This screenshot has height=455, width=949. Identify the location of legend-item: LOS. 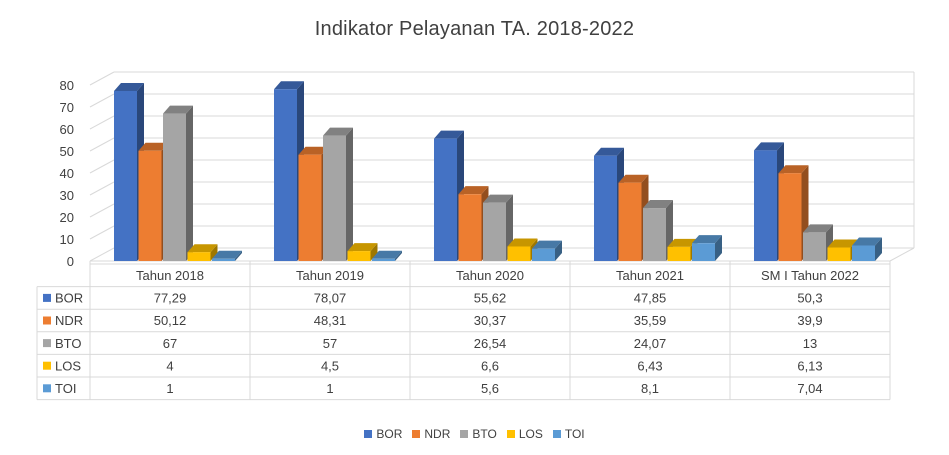
(524, 434).